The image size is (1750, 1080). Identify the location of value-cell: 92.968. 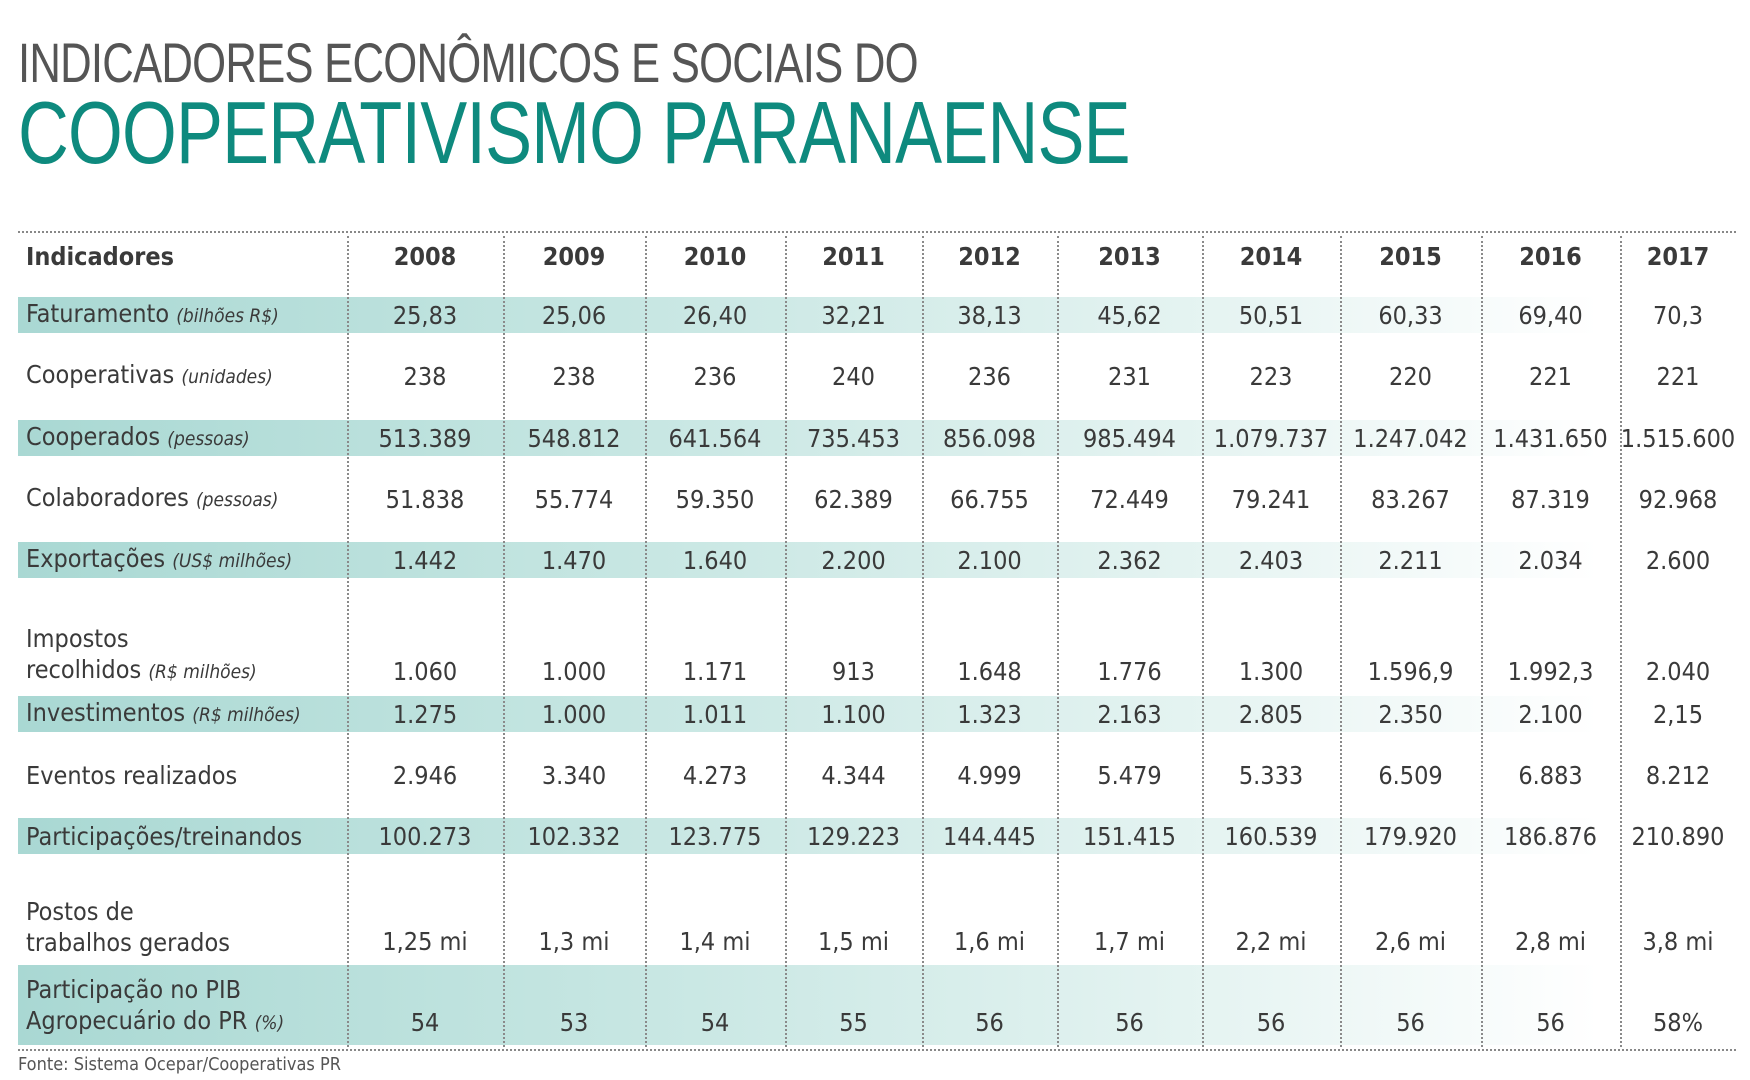
(1678, 499).